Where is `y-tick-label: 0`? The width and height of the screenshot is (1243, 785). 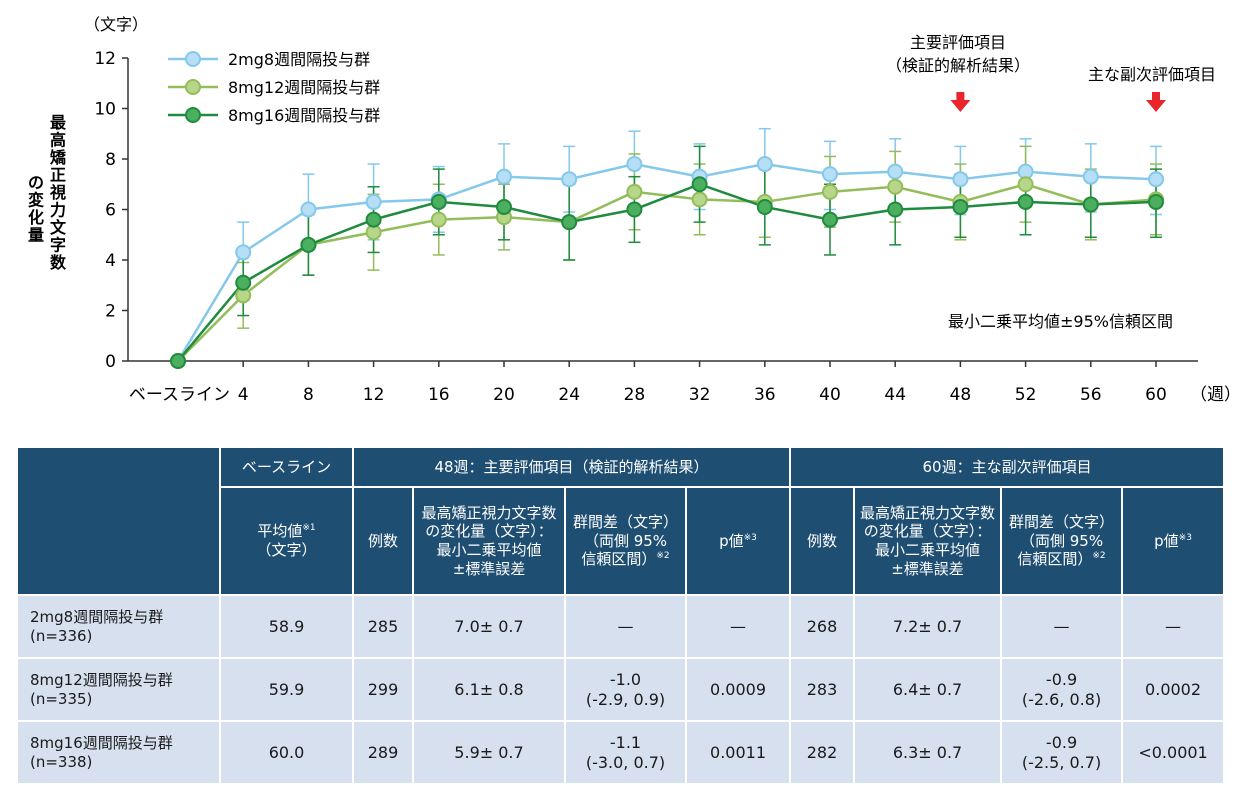
y-tick-label: 0 is located at coordinates (110, 362).